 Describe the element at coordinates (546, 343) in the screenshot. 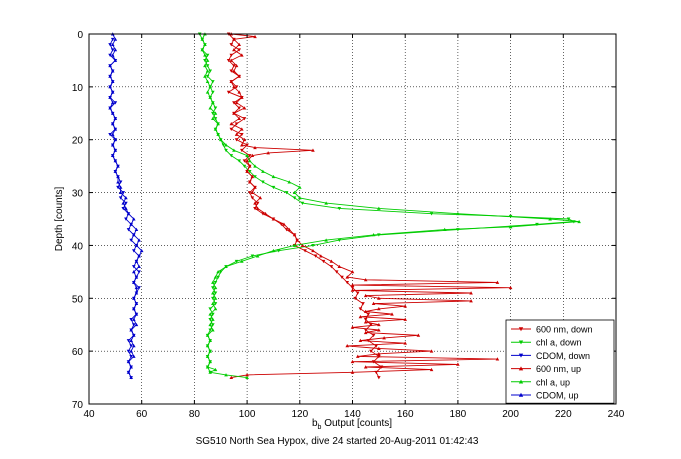

I see `legend-item: chl a, down` at that location.